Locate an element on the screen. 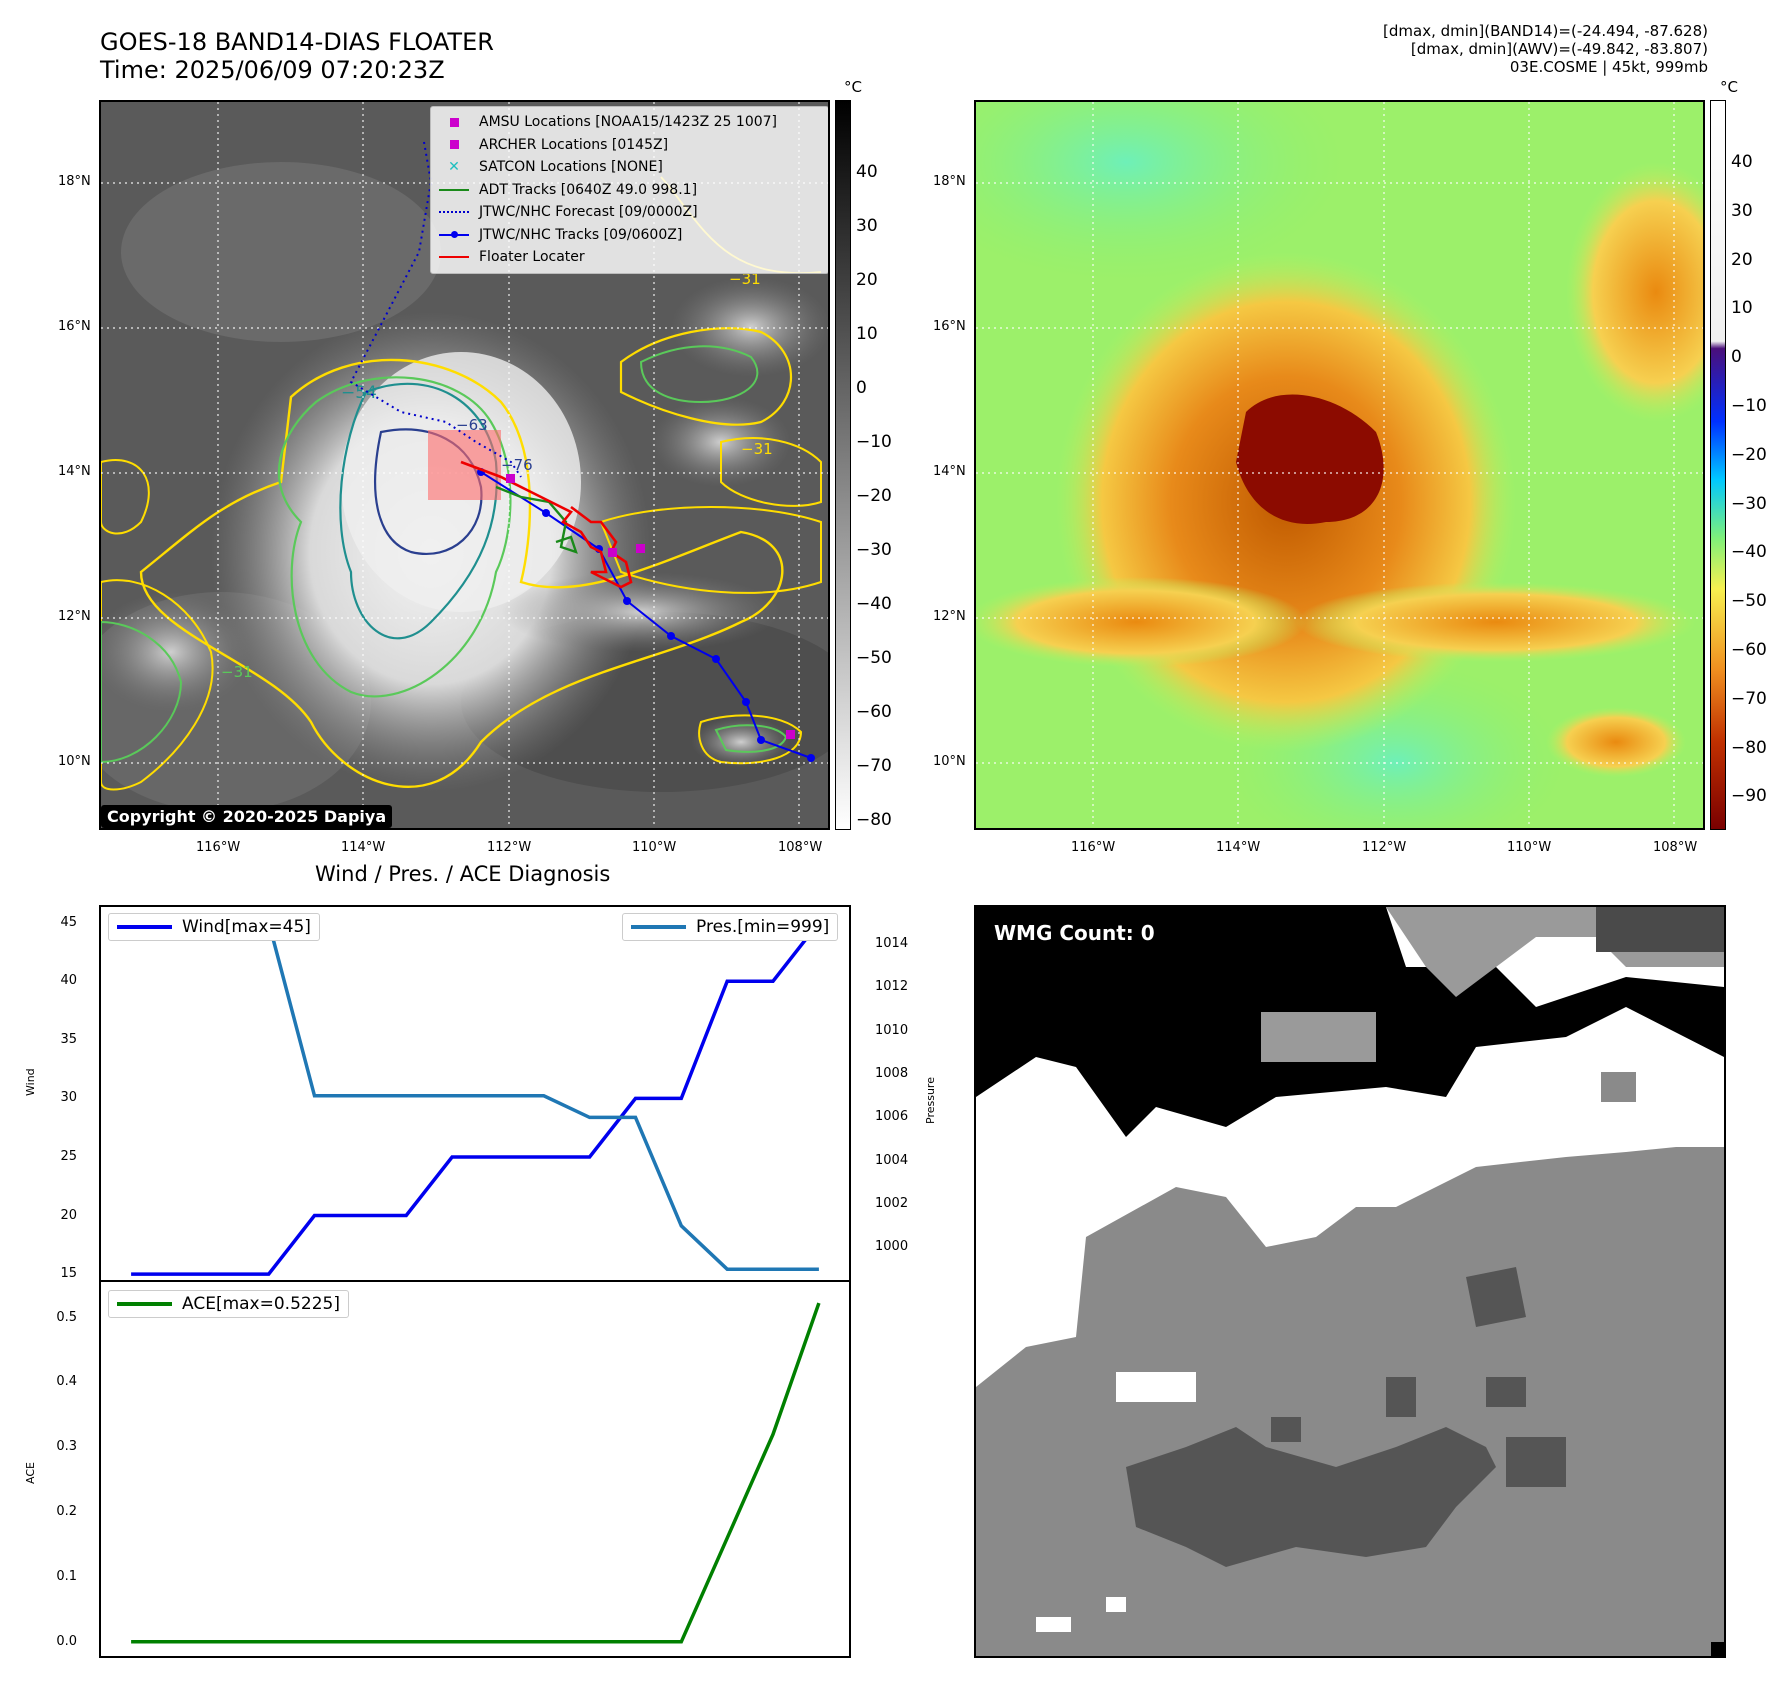  ace-line-icon is located at coordinates (144, 1304).